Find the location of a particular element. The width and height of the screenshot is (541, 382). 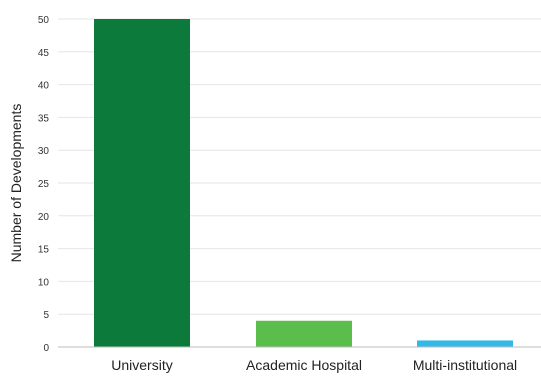

bar-academic-hospital is located at coordinates (304, 333).